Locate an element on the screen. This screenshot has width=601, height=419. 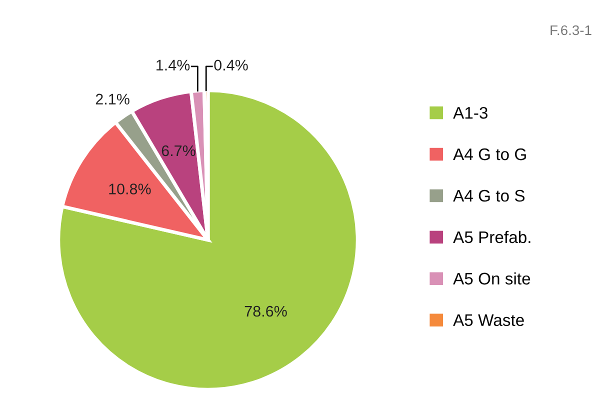
legend-label: A5 Prefab. is located at coordinates (491, 237).